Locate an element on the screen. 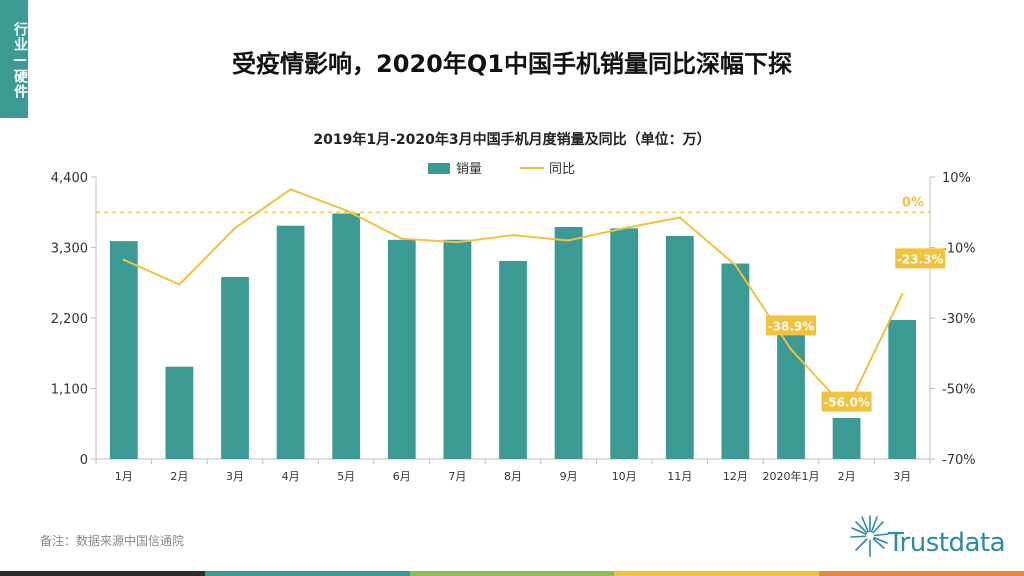 This screenshot has height=576, width=1024. y-tick-label-right: -10% is located at coordinates (959, 249).